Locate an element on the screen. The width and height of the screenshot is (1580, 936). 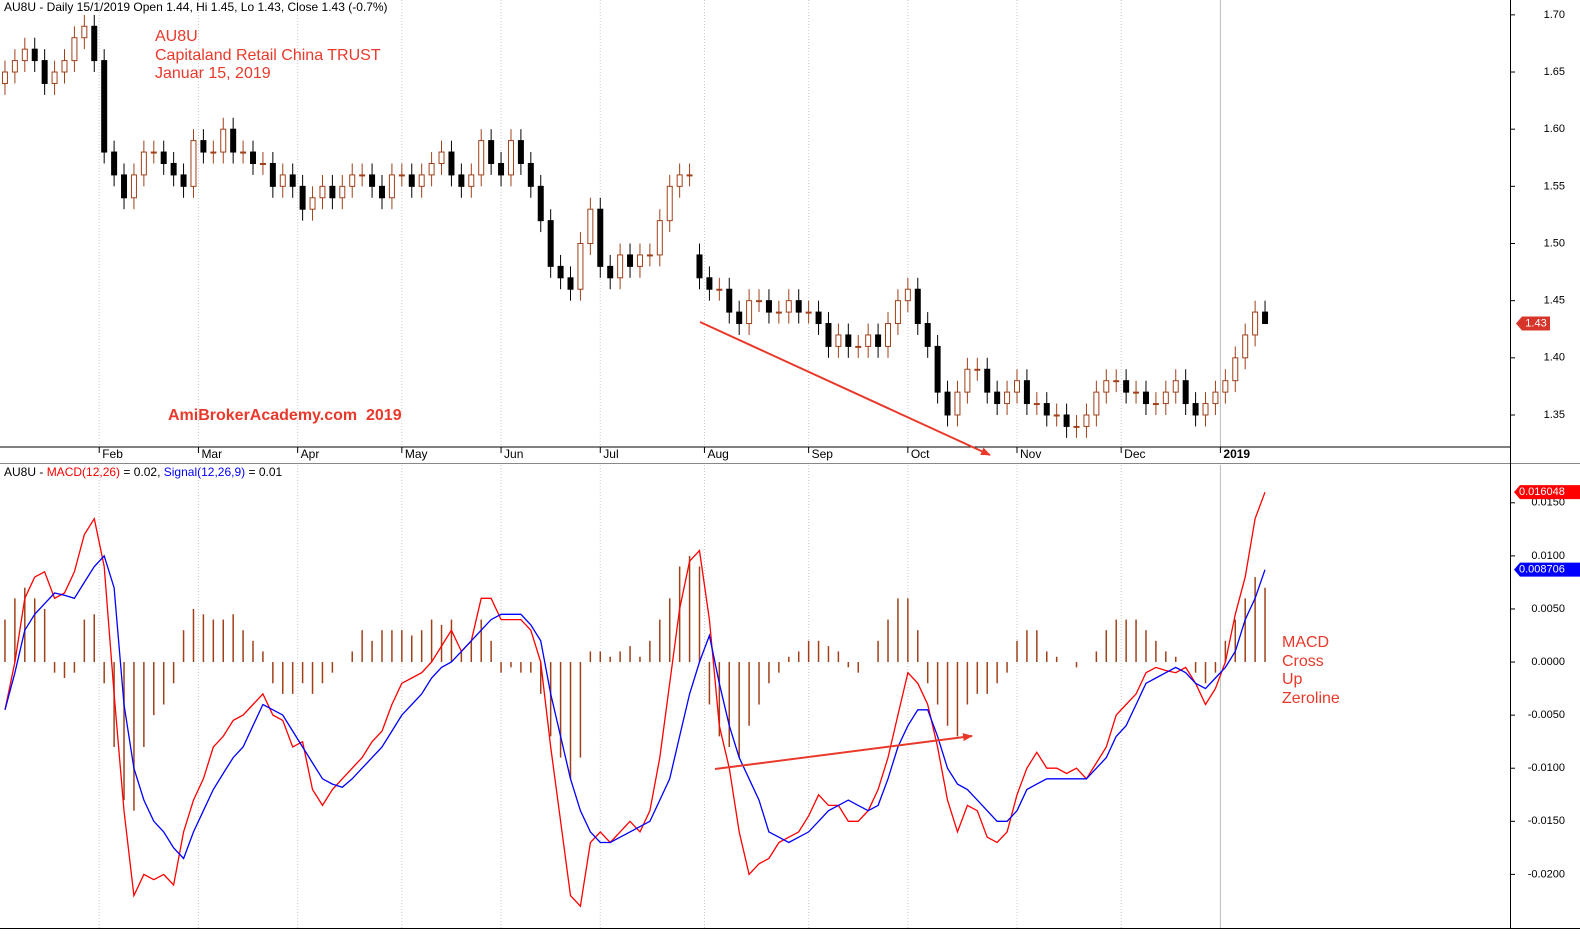
last-value-label: 0.008706 is located at coordinates (1542, 570).